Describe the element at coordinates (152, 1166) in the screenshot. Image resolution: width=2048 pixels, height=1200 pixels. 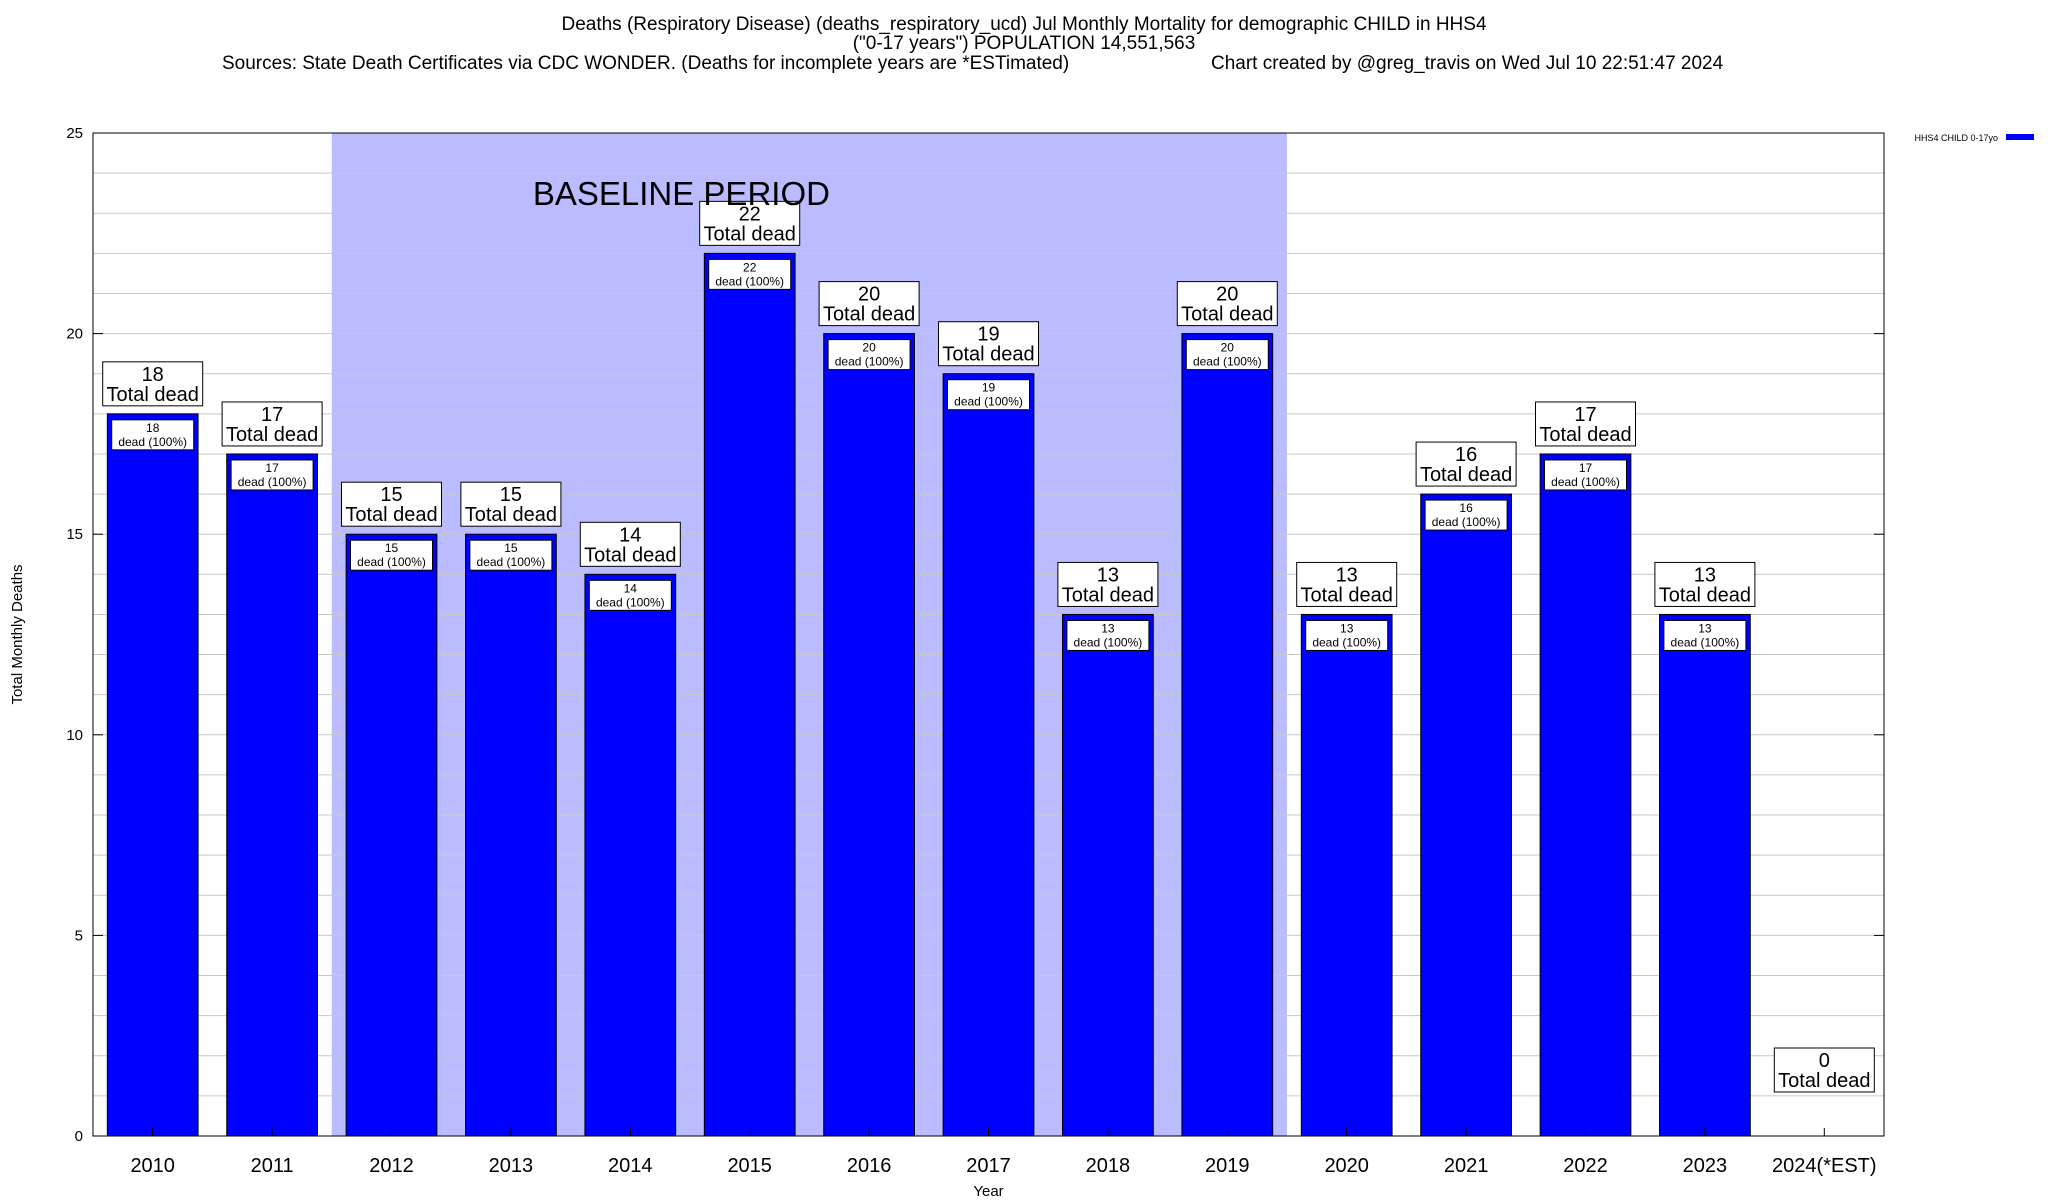
I see `x-tick-label: 2010` at that location.